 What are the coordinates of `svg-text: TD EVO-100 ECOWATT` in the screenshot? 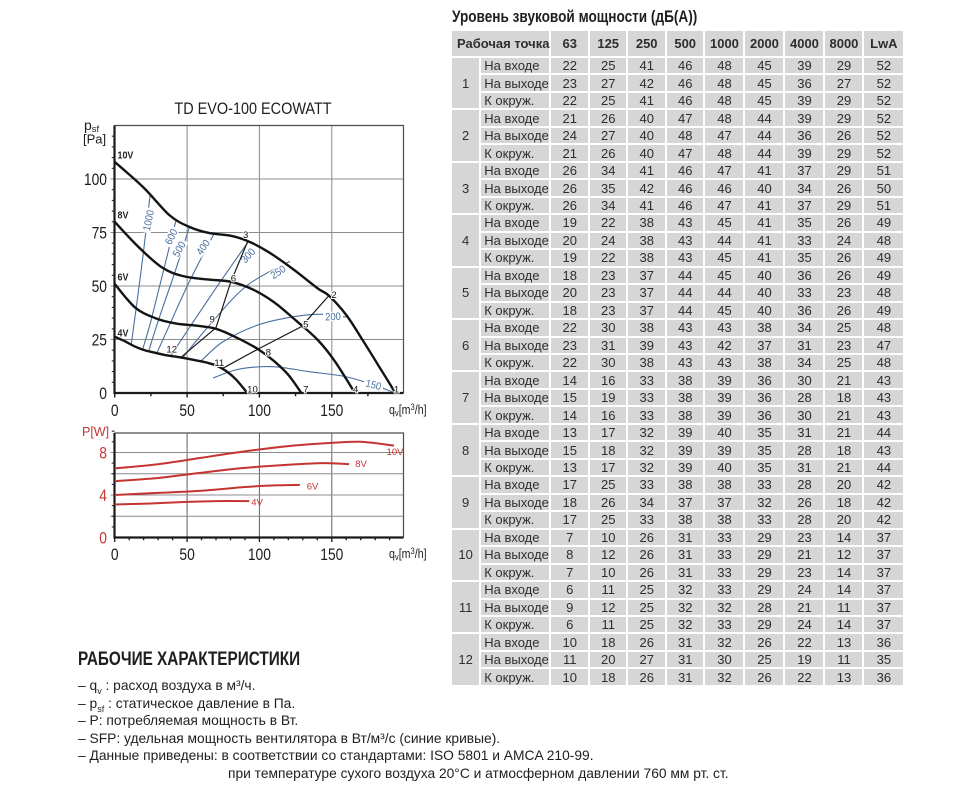 It's located at (253, 109).